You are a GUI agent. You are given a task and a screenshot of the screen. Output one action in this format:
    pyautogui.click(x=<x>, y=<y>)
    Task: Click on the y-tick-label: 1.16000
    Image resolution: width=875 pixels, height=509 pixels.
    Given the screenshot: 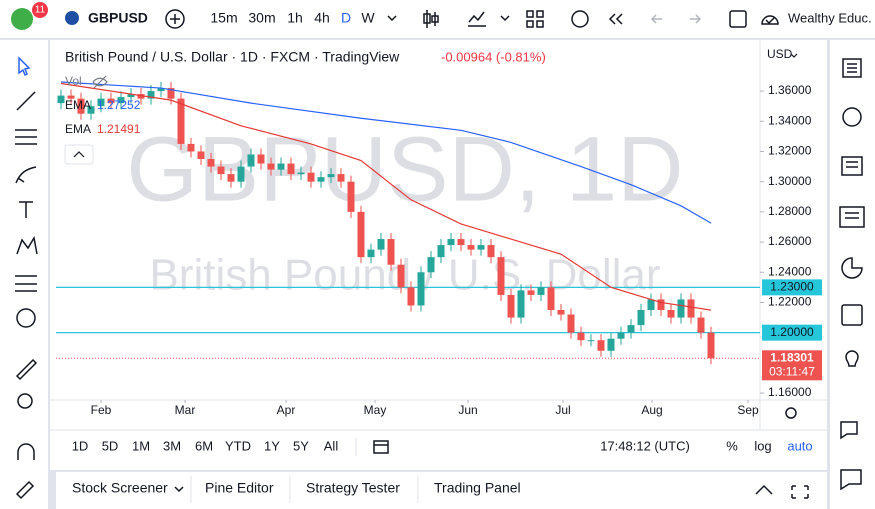 What is the action you would take?
    pyautogui.click(x=790, y=392)
    